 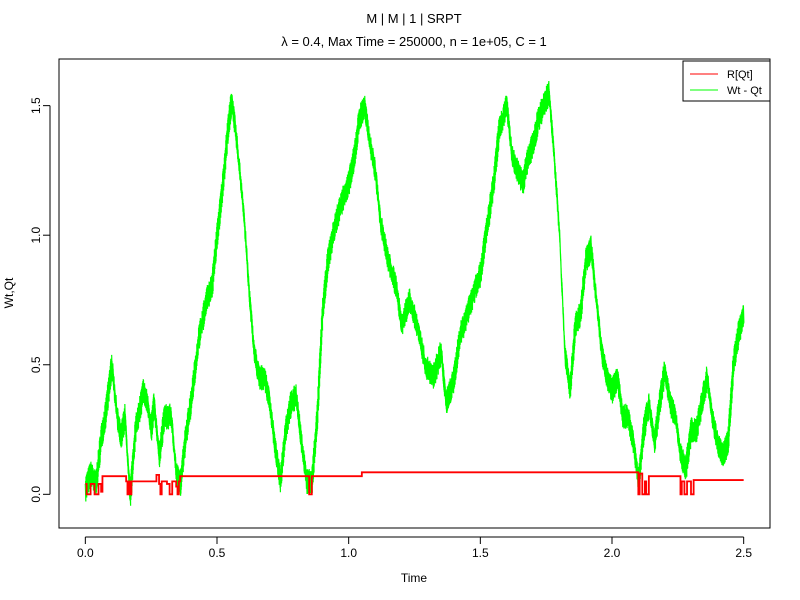 What do you see at coordinates (480, 553) in the screenshot?
I see `x-tick-label: 1.5` at bounding box center [480, 553].